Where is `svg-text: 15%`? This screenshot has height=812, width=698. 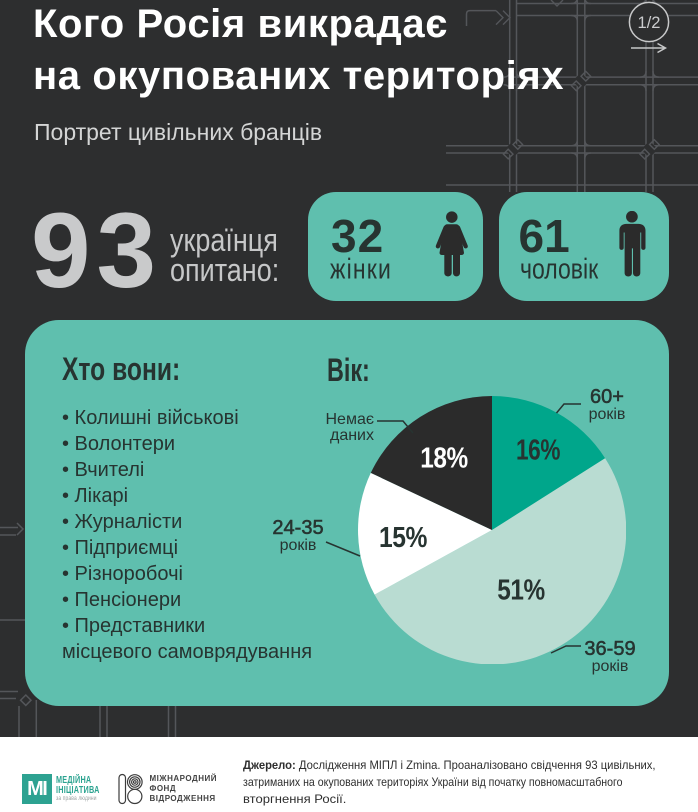 svg-text: 15% is located at coordinates (403, 538).